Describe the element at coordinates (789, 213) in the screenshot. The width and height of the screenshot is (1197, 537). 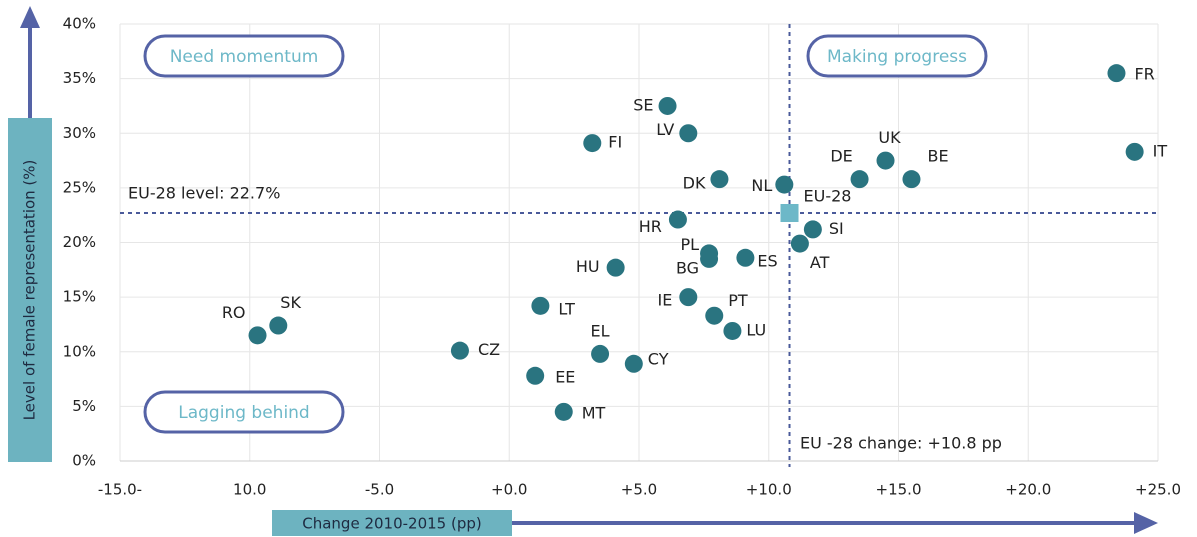
I see `reference-point` at that location.